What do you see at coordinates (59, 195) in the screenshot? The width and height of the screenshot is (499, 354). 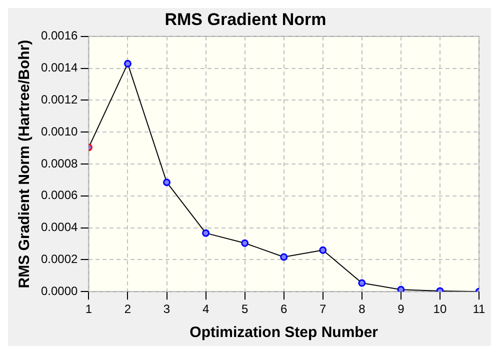 I see `y-tick-label: 0.0006` at bounding box center [59, 195].